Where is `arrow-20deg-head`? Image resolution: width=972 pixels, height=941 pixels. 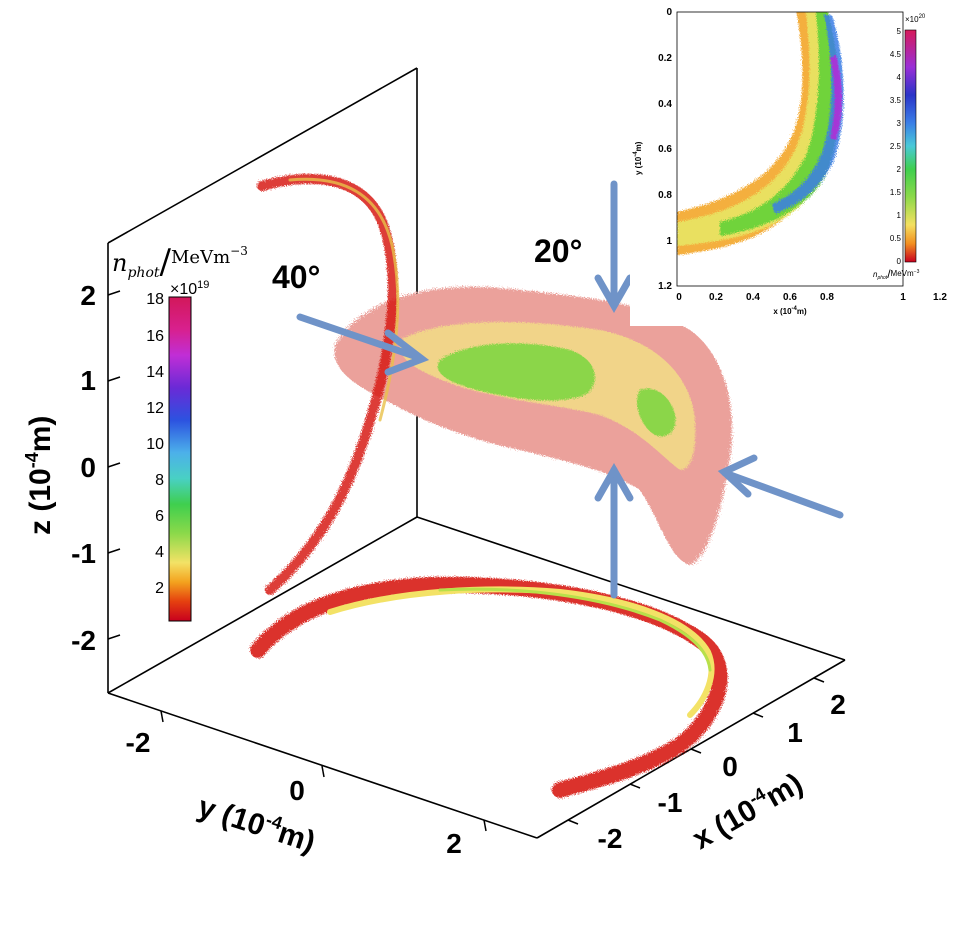 arrow-20deg-head is located at coordinates (614, 294).